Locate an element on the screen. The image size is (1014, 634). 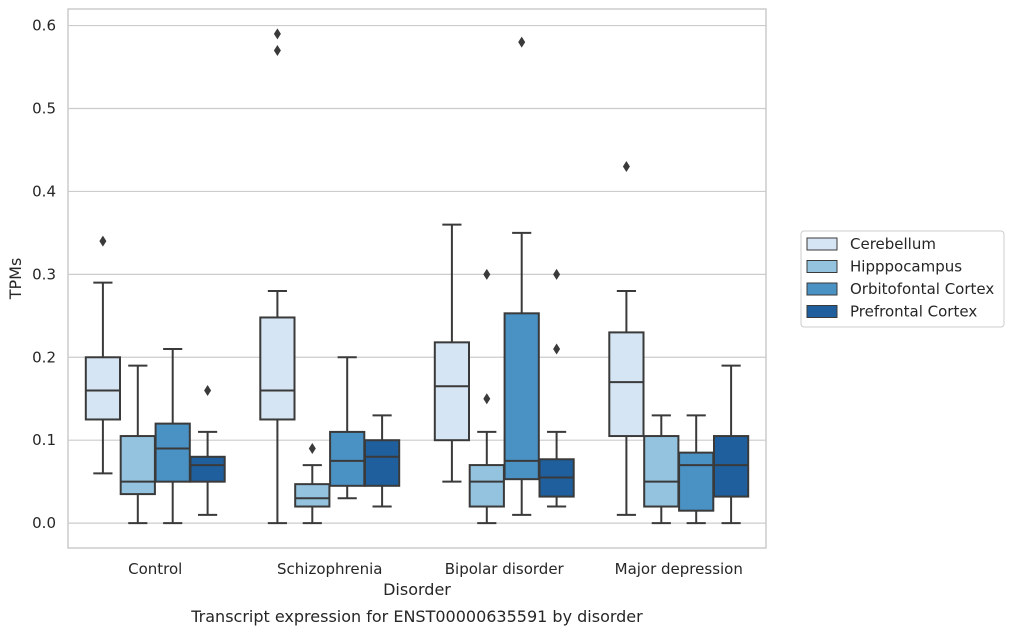
box-bipolar-disorder-orbitofontal-cortex is located at coordinates (521, 276).